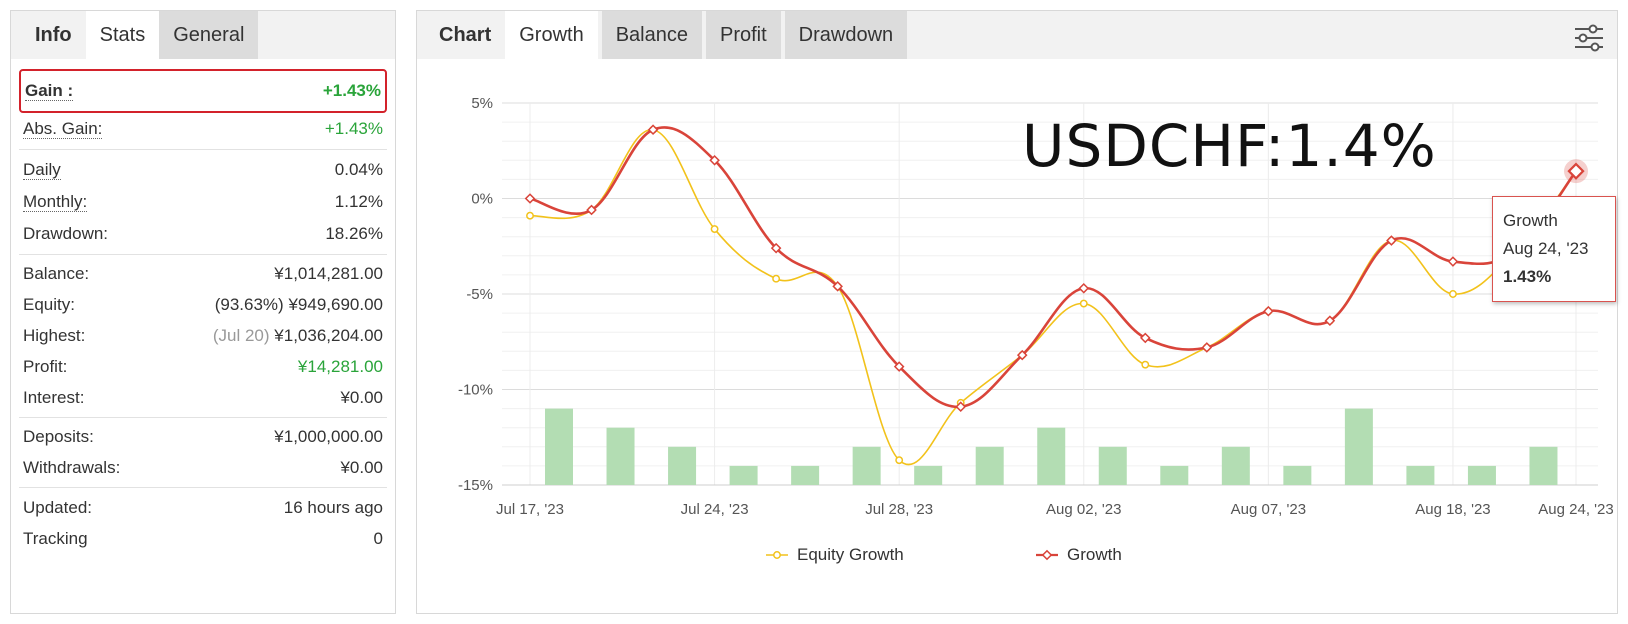  Describe the element at coordinates (241, 335) in the screenshot. I see `highest-date: (Jul 20)` at that location.